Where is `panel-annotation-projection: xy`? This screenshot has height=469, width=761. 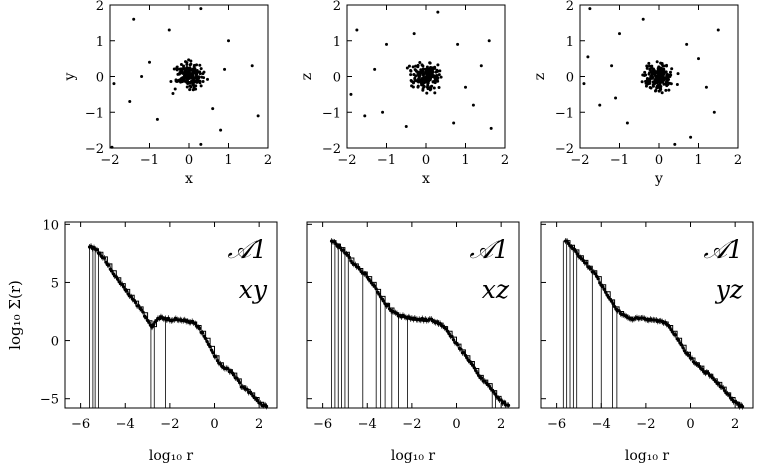
panel-annotation-projection: xy is located at coordinates (253, 289).